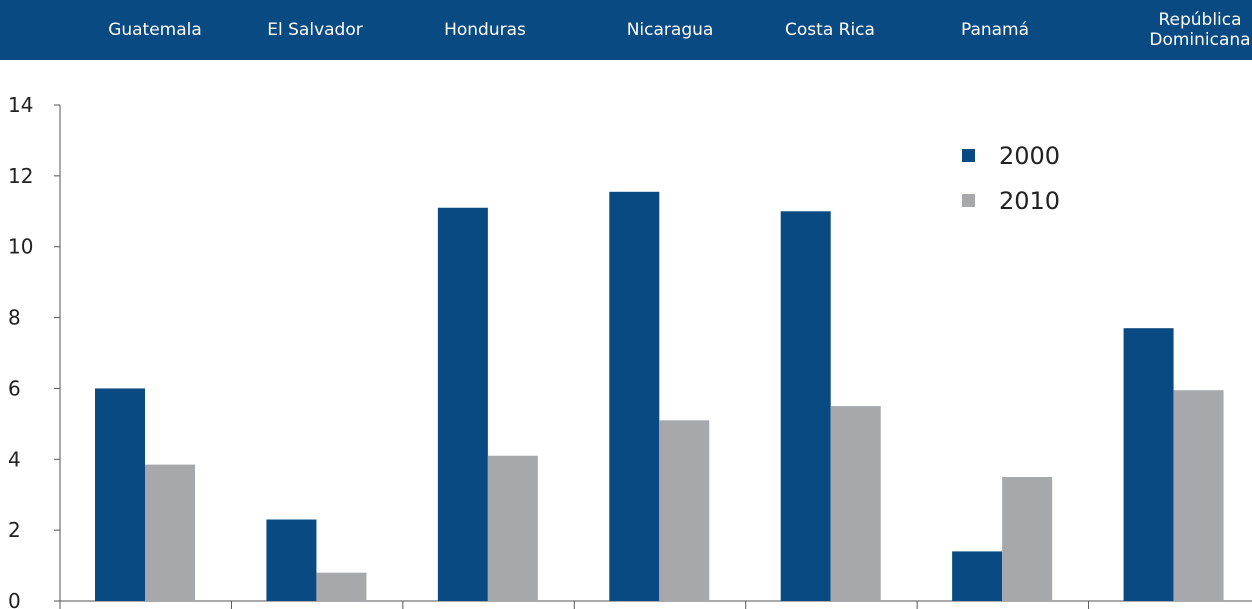 The image size is (1252, 609). Describe the element at coordinates (1029, 201) in the screenshot. I see `legend-label-2010: 2010` at that location.